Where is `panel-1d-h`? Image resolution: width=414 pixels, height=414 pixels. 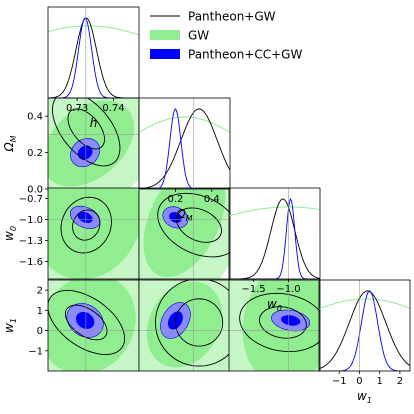 panel-1d-h is located at coordinates (93, 52).